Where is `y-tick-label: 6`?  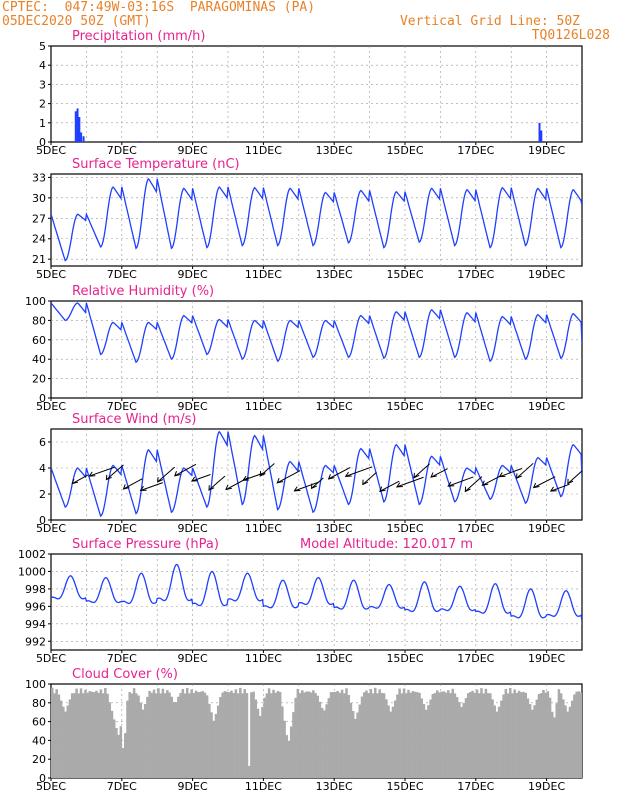 y-tick-label: 6 is located at coordinates (42, 442).